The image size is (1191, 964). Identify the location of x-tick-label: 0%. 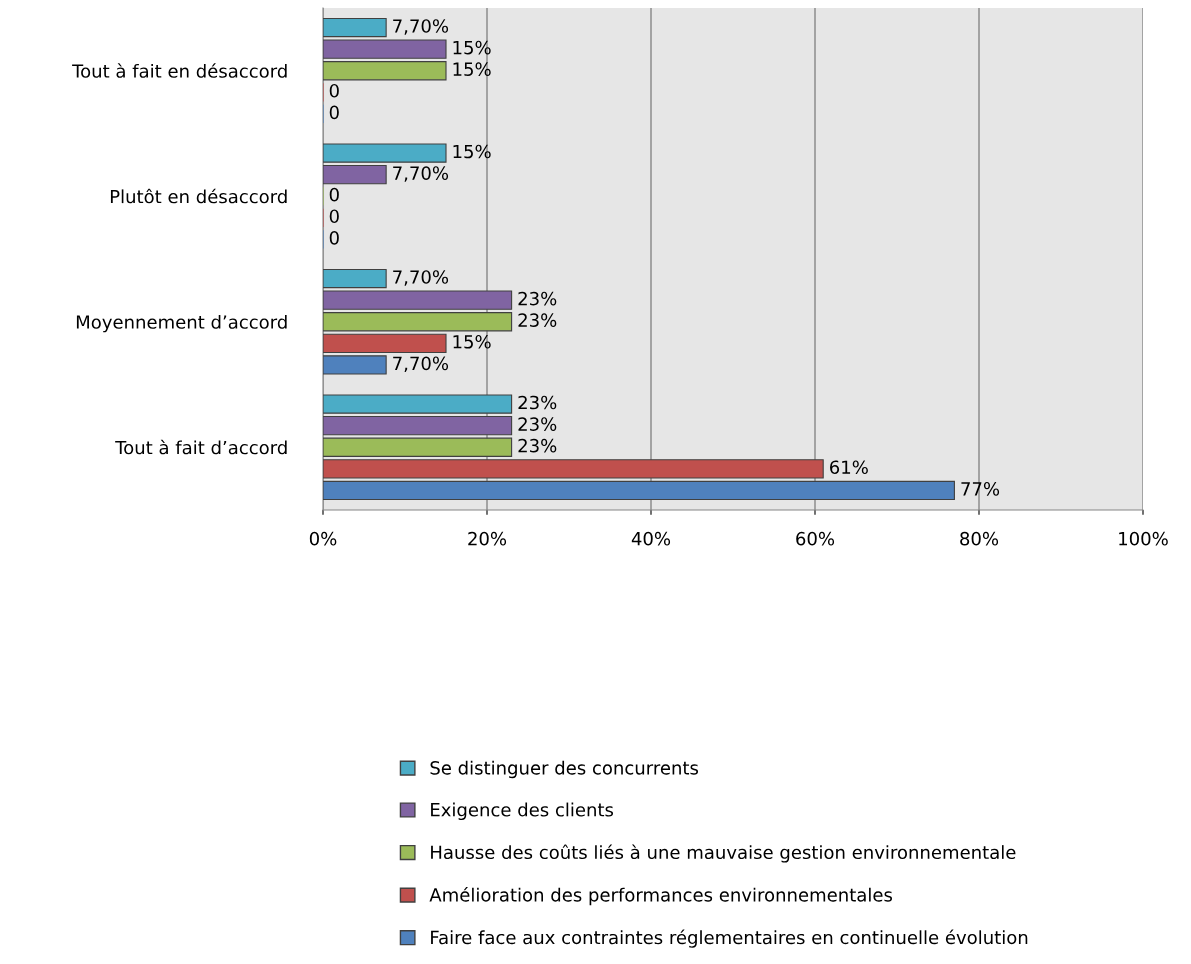
(323, 538).